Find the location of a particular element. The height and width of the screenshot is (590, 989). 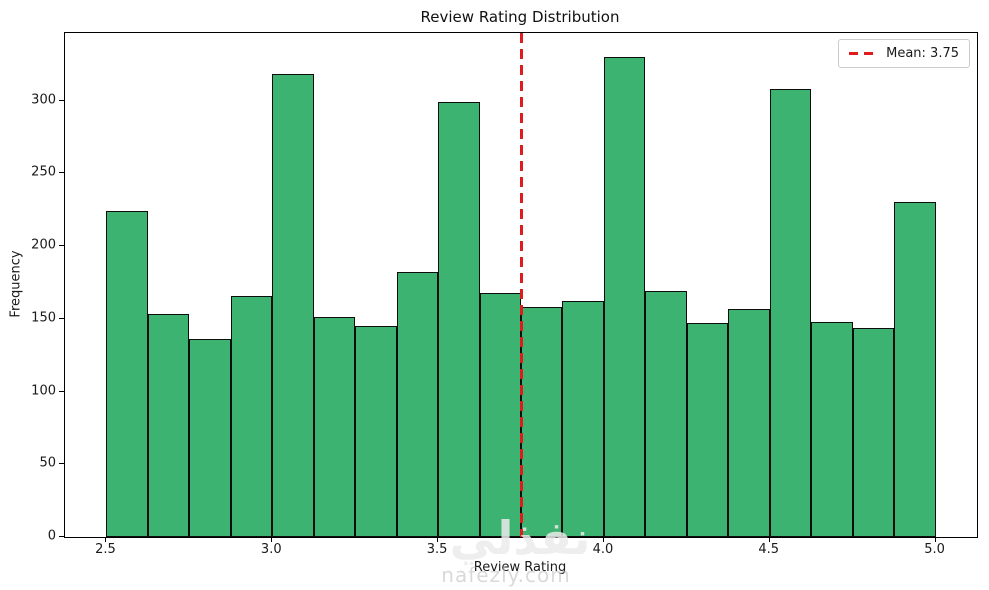

x-axis-label: Review Rating is located at coordinates (520, 567).